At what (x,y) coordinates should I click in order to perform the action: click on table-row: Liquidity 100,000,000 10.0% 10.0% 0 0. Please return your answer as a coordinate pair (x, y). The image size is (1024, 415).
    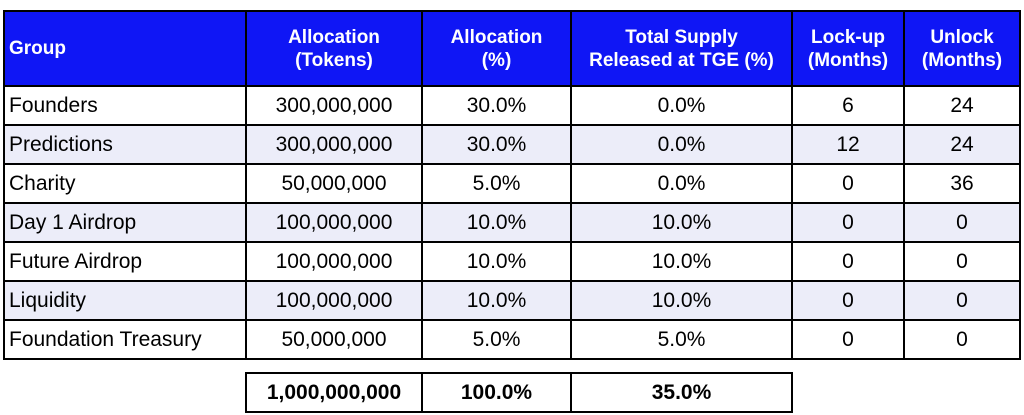
    Looking at the image, I should click on (512, 300).